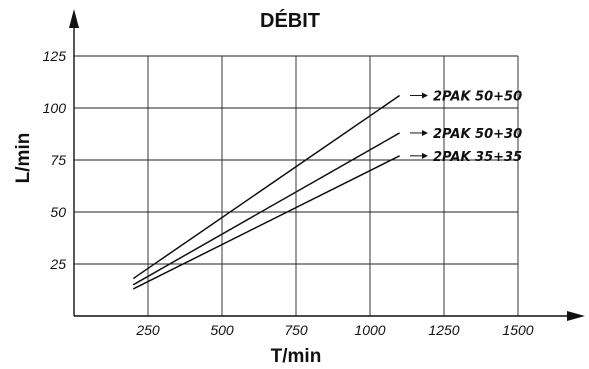 The image size is (589, 369). I want to click on x-axis-arrow, so click(576, 316).